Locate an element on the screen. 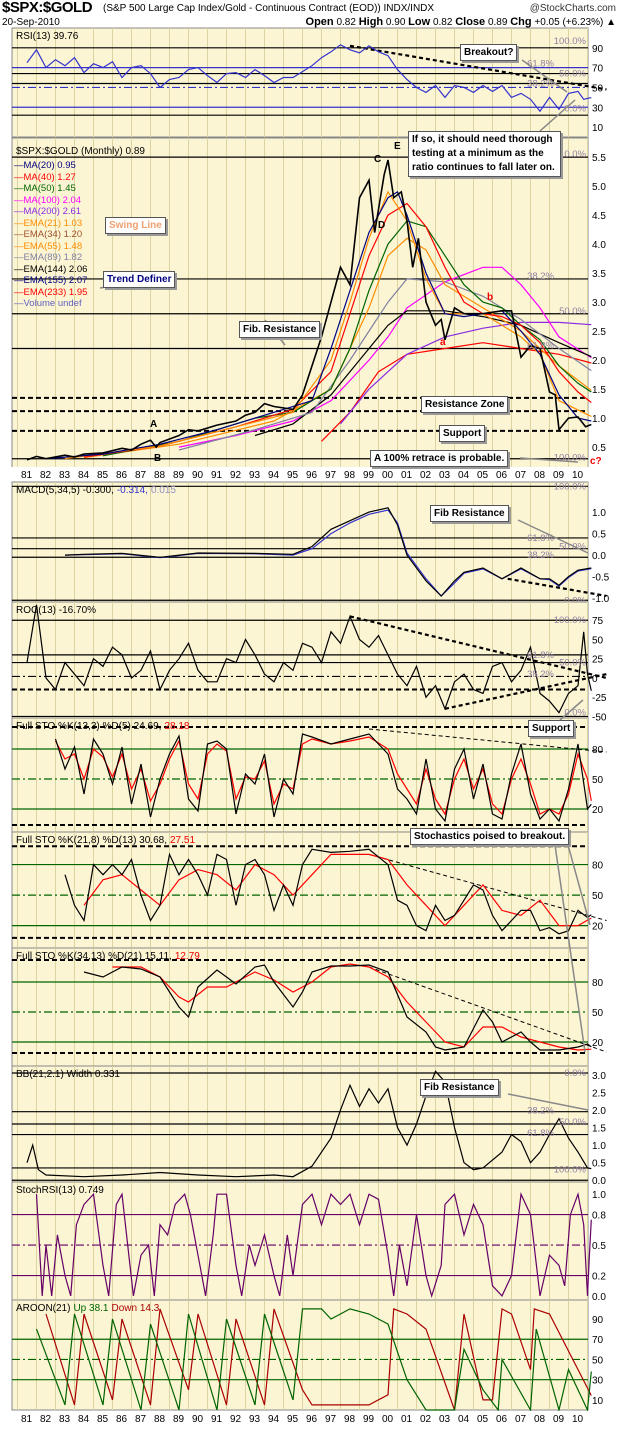  fib-level-label: 100.0% is located at coordinates (570, 1170).